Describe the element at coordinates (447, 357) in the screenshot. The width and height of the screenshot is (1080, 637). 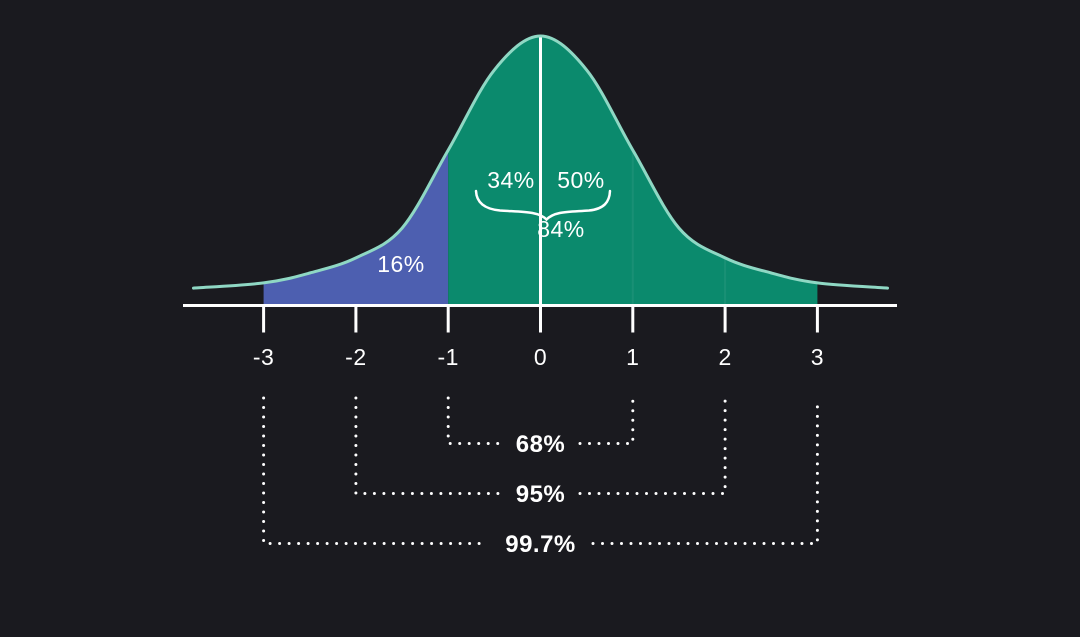
I see `x-tick-label--1: -1` at that location.